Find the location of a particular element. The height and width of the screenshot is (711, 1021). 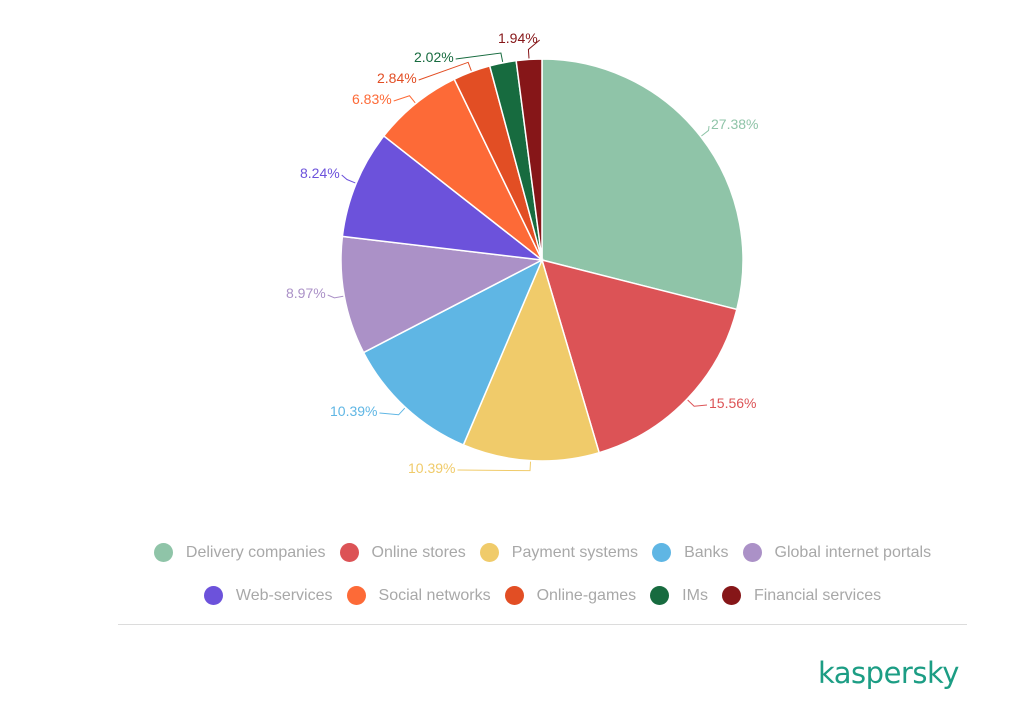

legend-item: Online-games is located at coordinates (570, 595).